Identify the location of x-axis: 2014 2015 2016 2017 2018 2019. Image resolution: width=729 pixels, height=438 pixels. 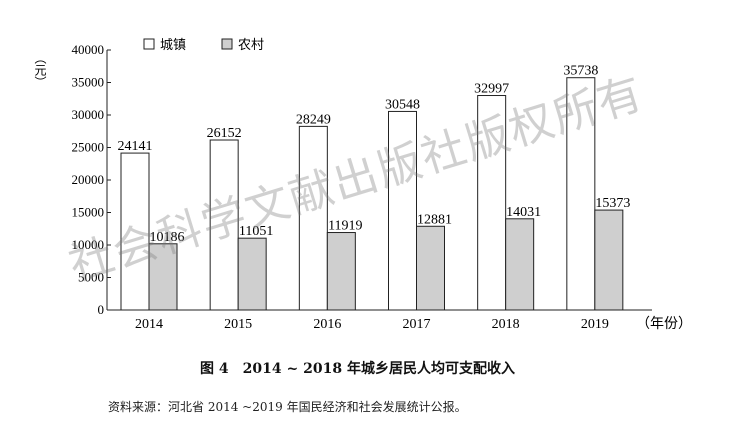
(379, 320).